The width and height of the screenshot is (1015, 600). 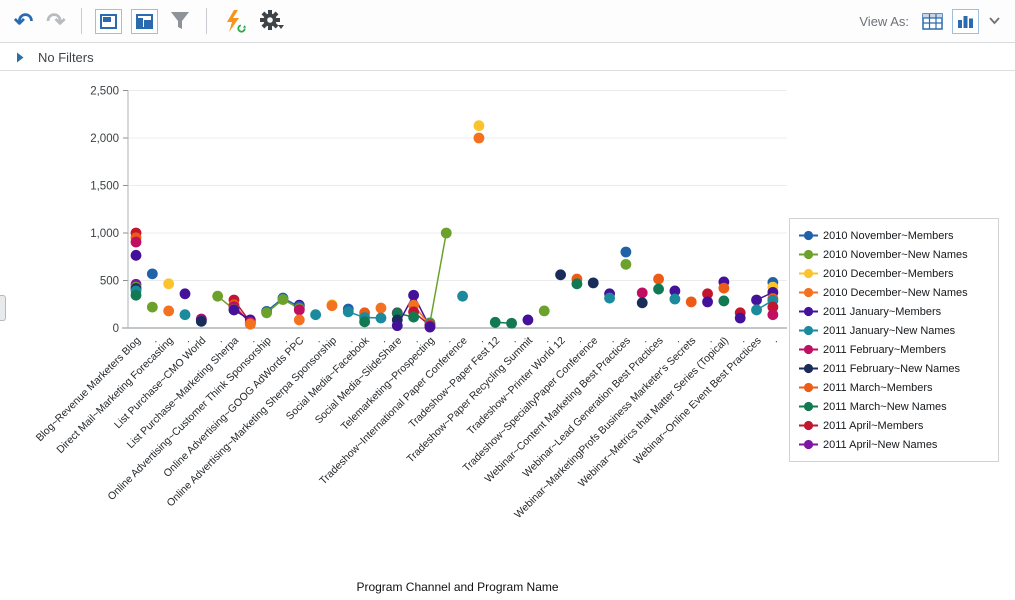 I want to click on refresh-data-button, so click(x=234, y=21).